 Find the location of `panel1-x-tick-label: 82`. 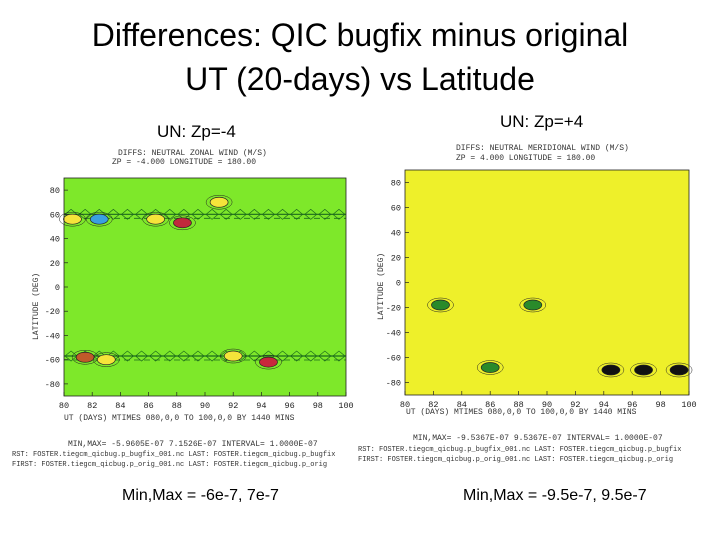

panel1-x-tick-label: 82 is located at coordinates (92, 406).